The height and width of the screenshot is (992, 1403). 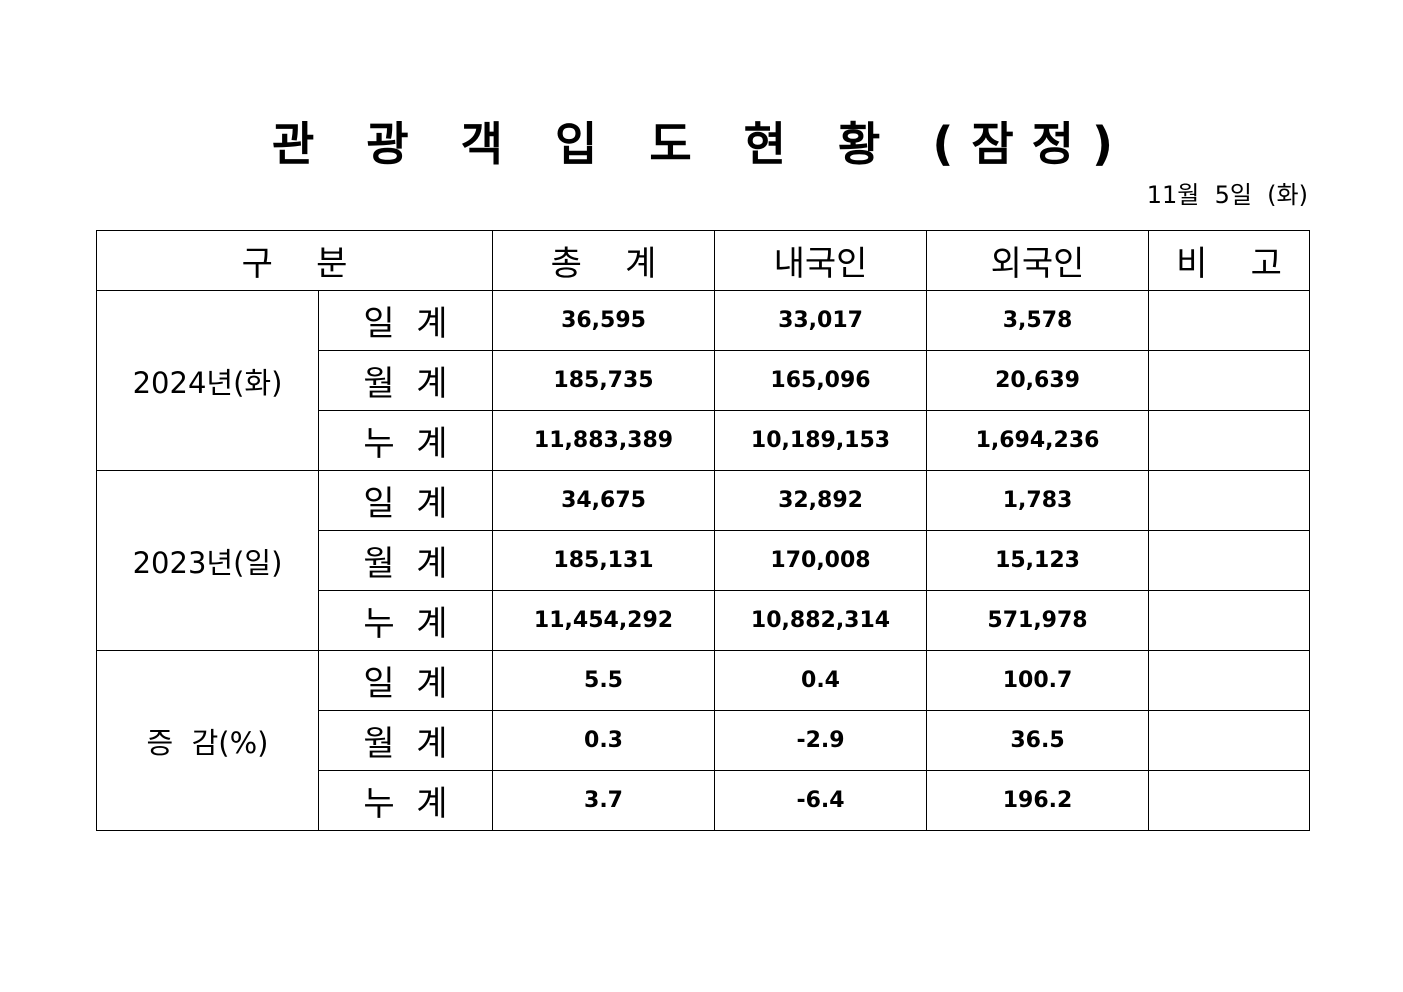 What do you see at coordinates (821, 440) in the screenshot?
I see `cell-domestic: 10,189,153` at bounding box center [821, 440].